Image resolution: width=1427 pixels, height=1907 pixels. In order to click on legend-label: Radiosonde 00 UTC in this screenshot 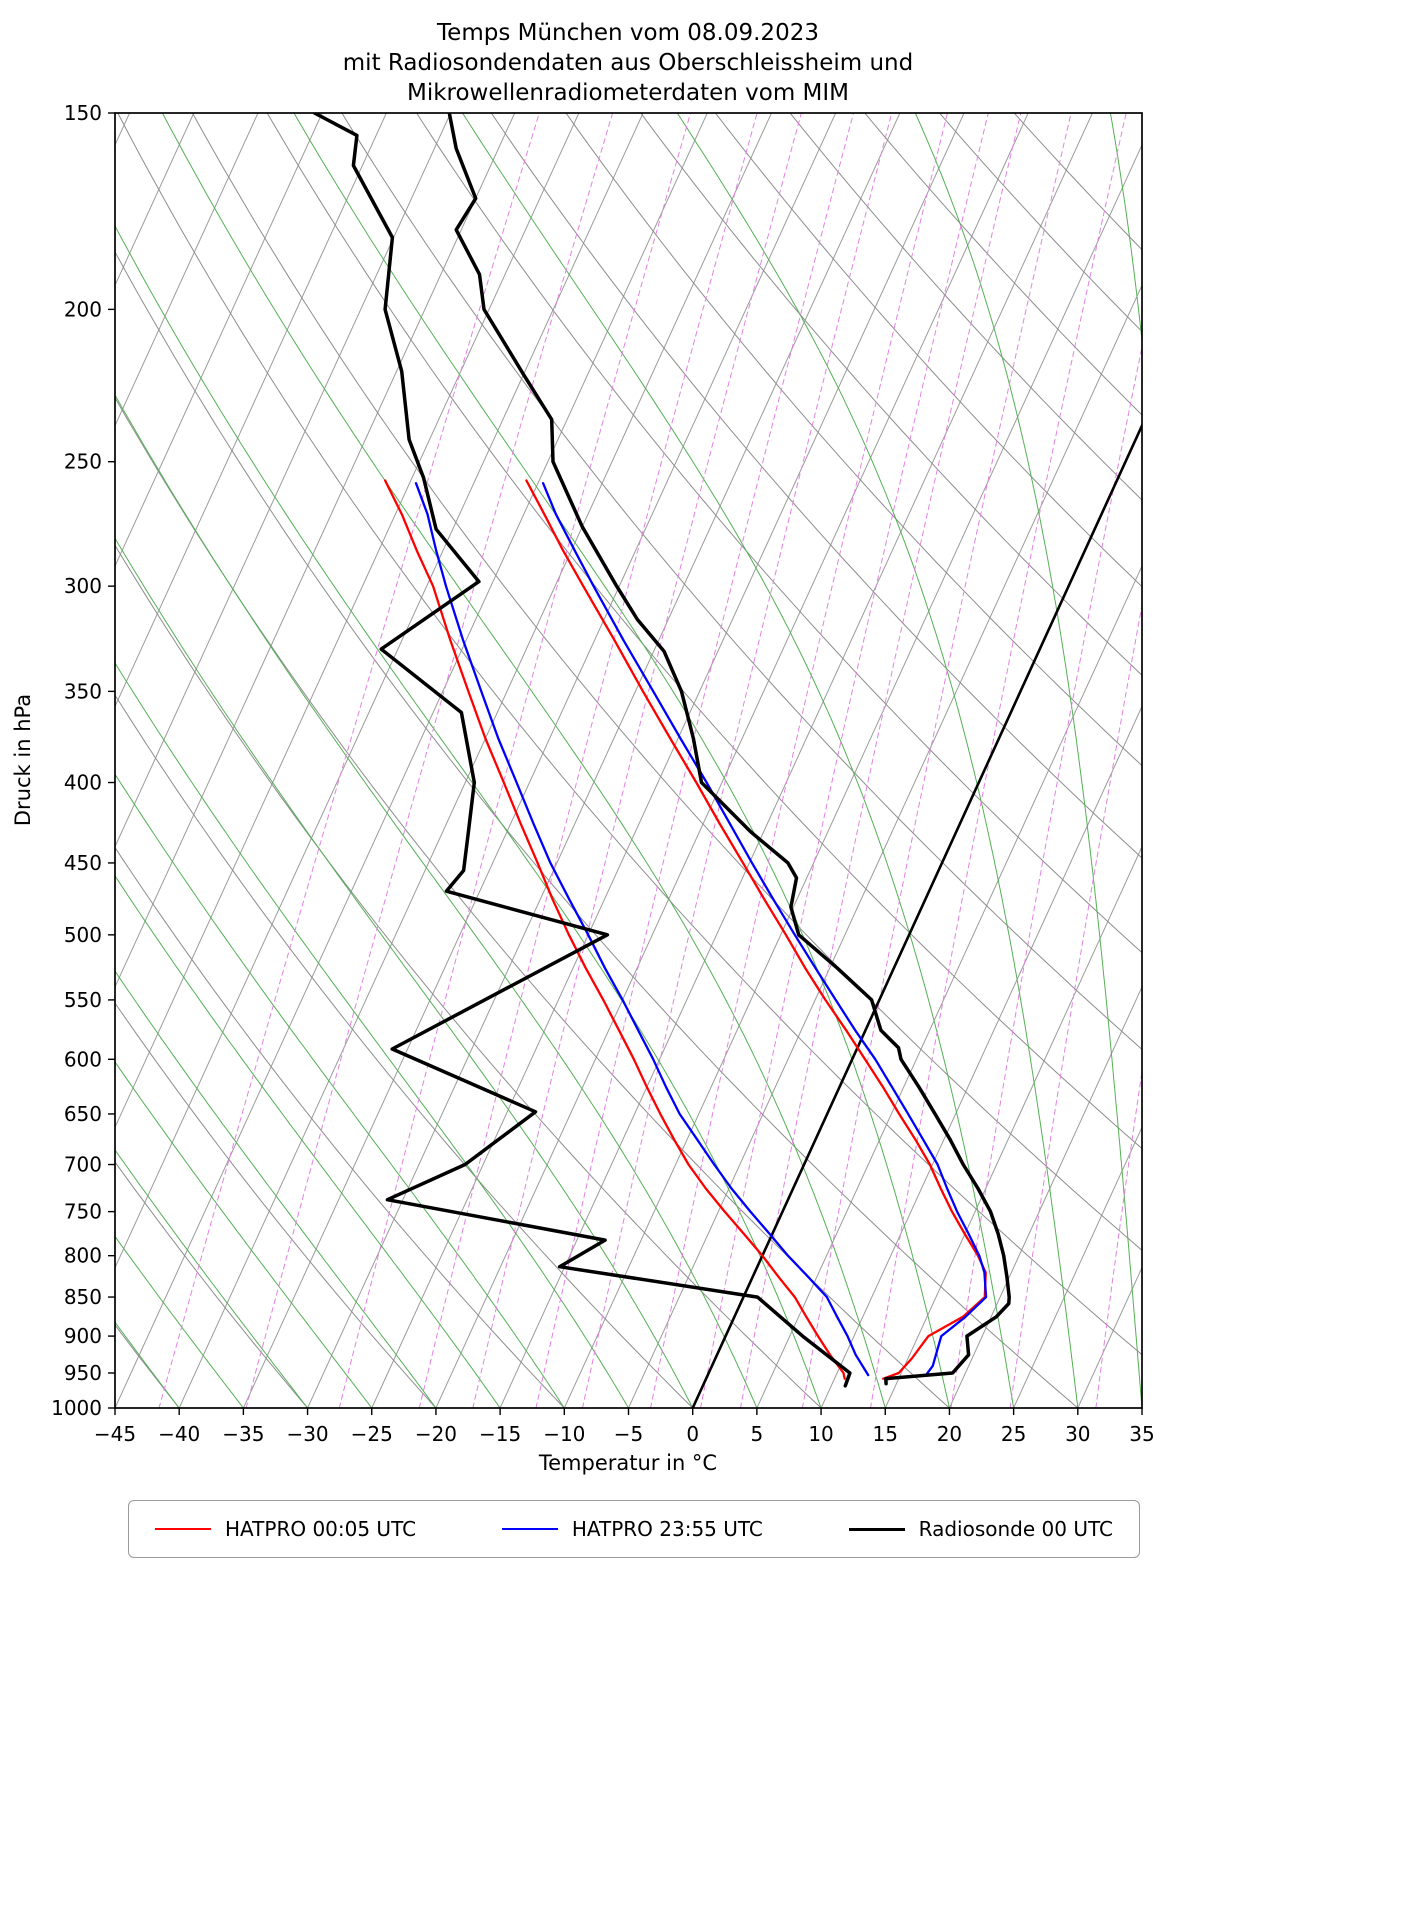, I will do `click(1015, 1529)`.